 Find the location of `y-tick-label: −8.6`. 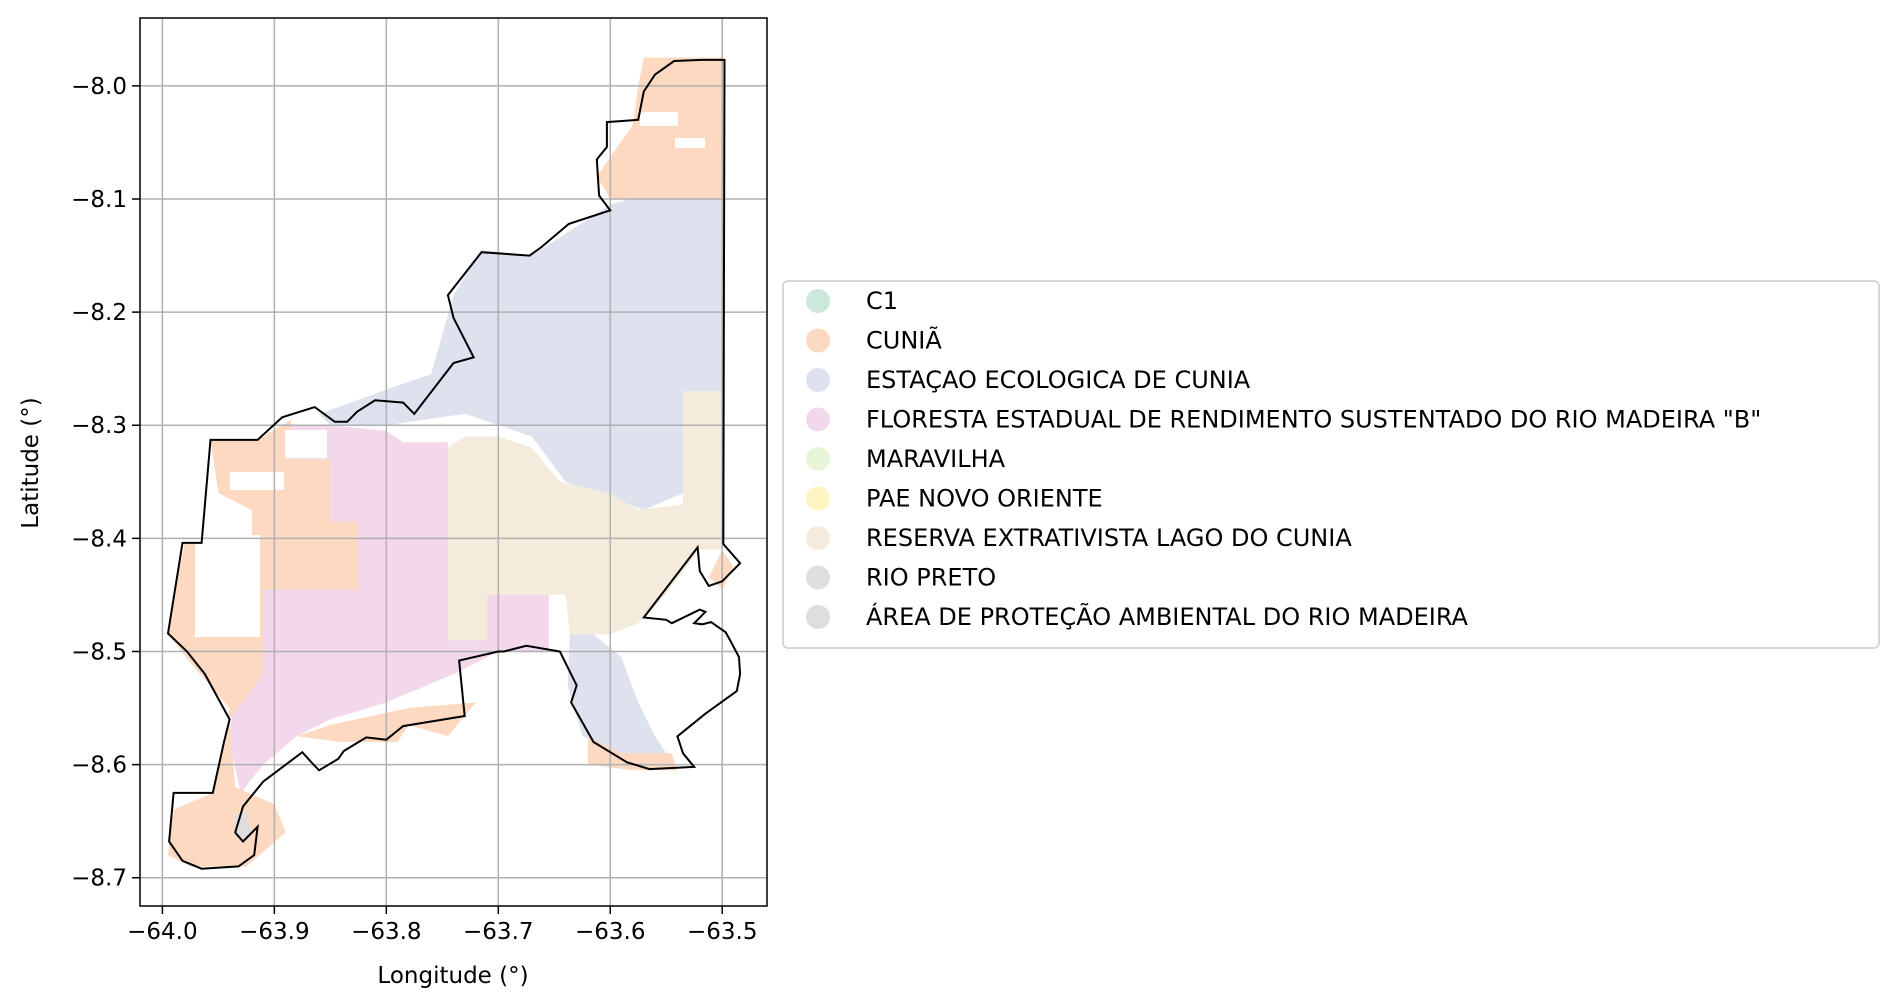

y-tick-label: −8.6 is located at coordinates (99, 766).